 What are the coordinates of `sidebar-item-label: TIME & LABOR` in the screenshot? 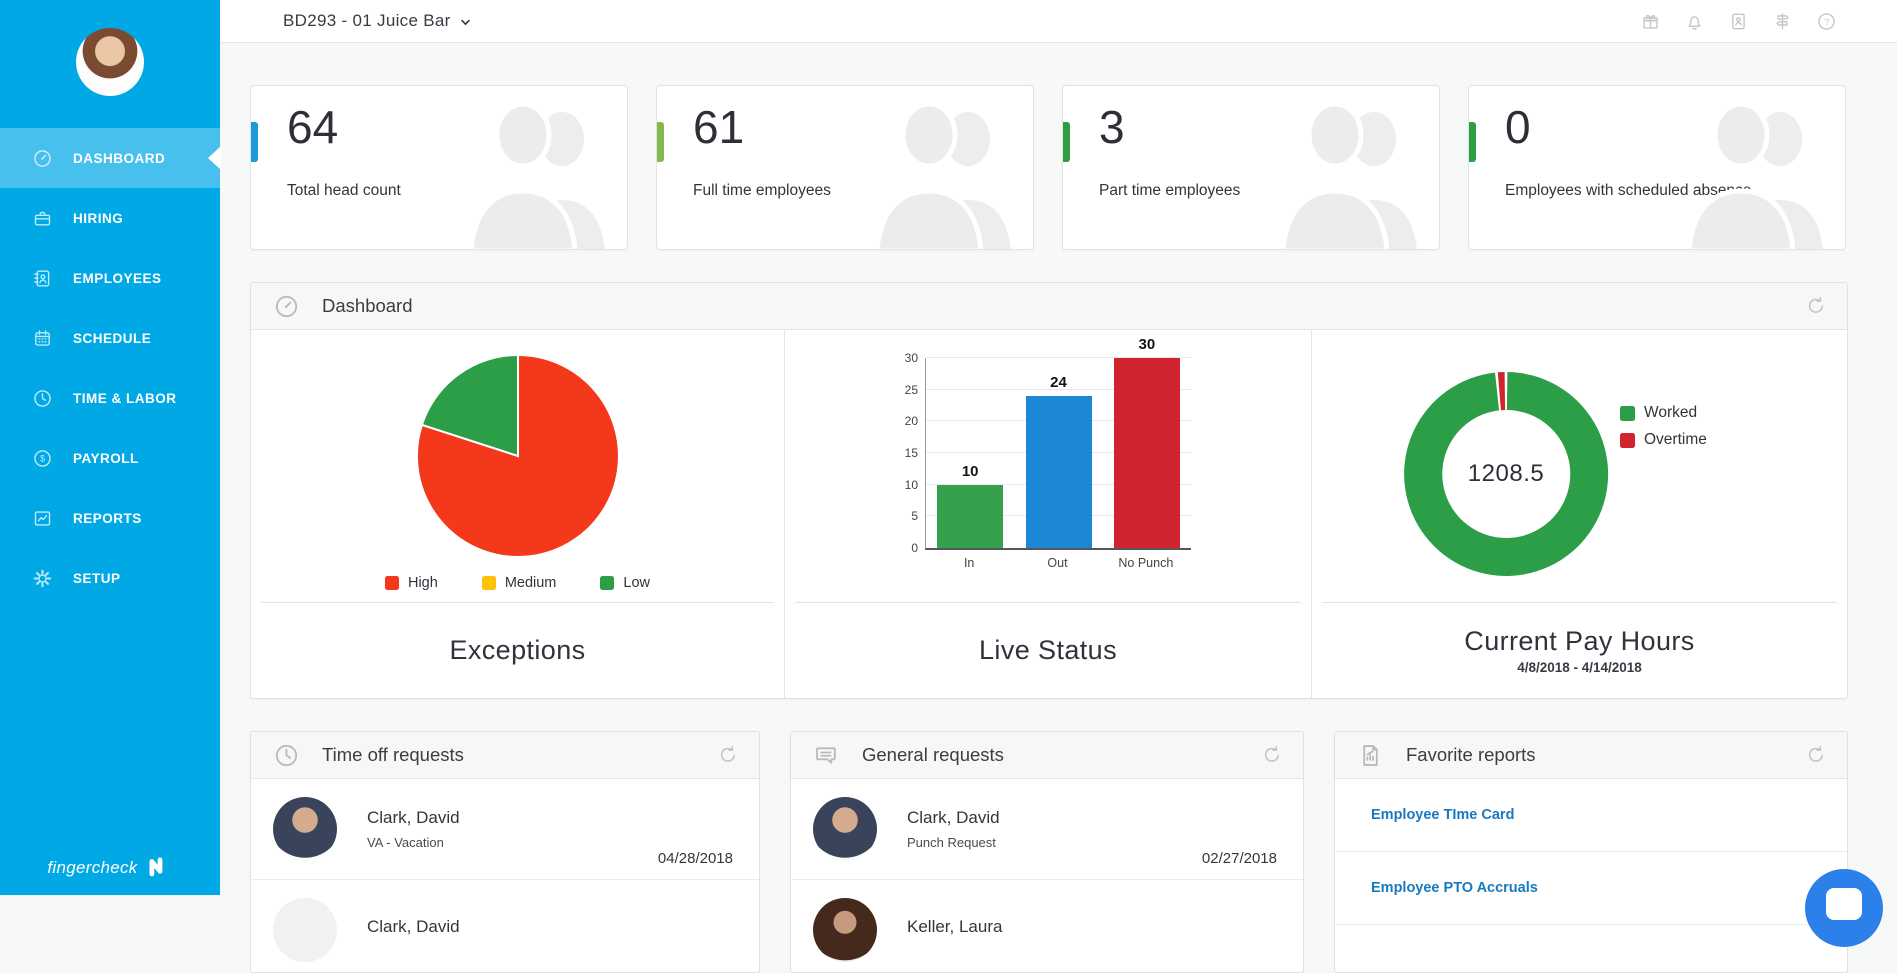 It's located at (125, 398).